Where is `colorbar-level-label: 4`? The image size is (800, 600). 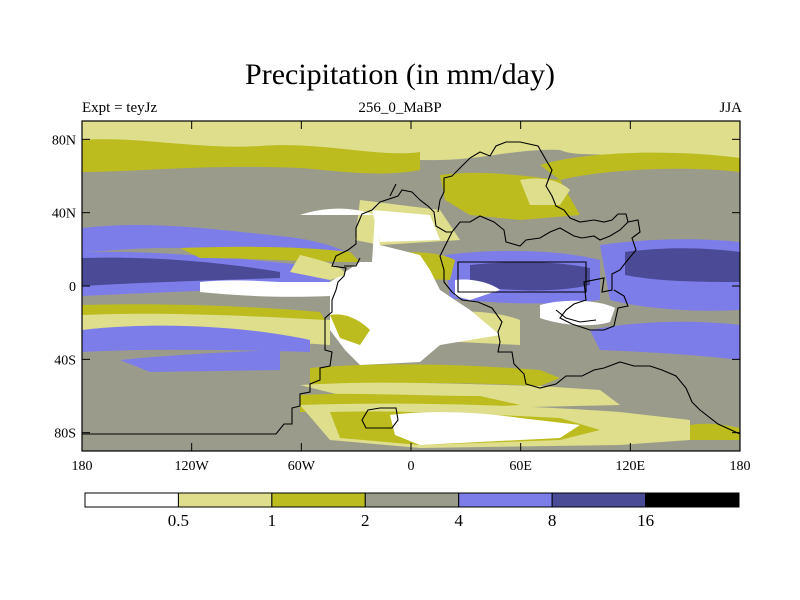 colorbar-level-label: 4 is located at coordinates (458, 520).